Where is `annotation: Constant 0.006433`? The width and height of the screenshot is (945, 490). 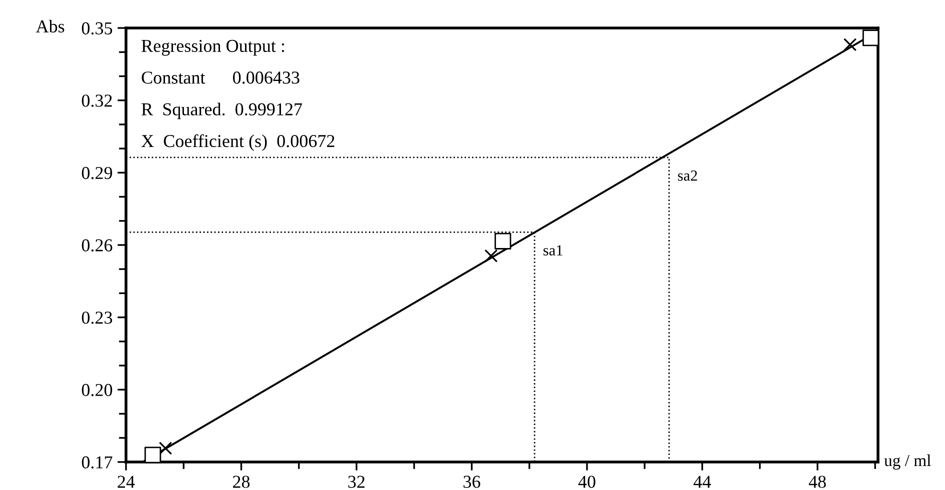 annotation: Constant 0.006433 is located at coordinates (221, 78).